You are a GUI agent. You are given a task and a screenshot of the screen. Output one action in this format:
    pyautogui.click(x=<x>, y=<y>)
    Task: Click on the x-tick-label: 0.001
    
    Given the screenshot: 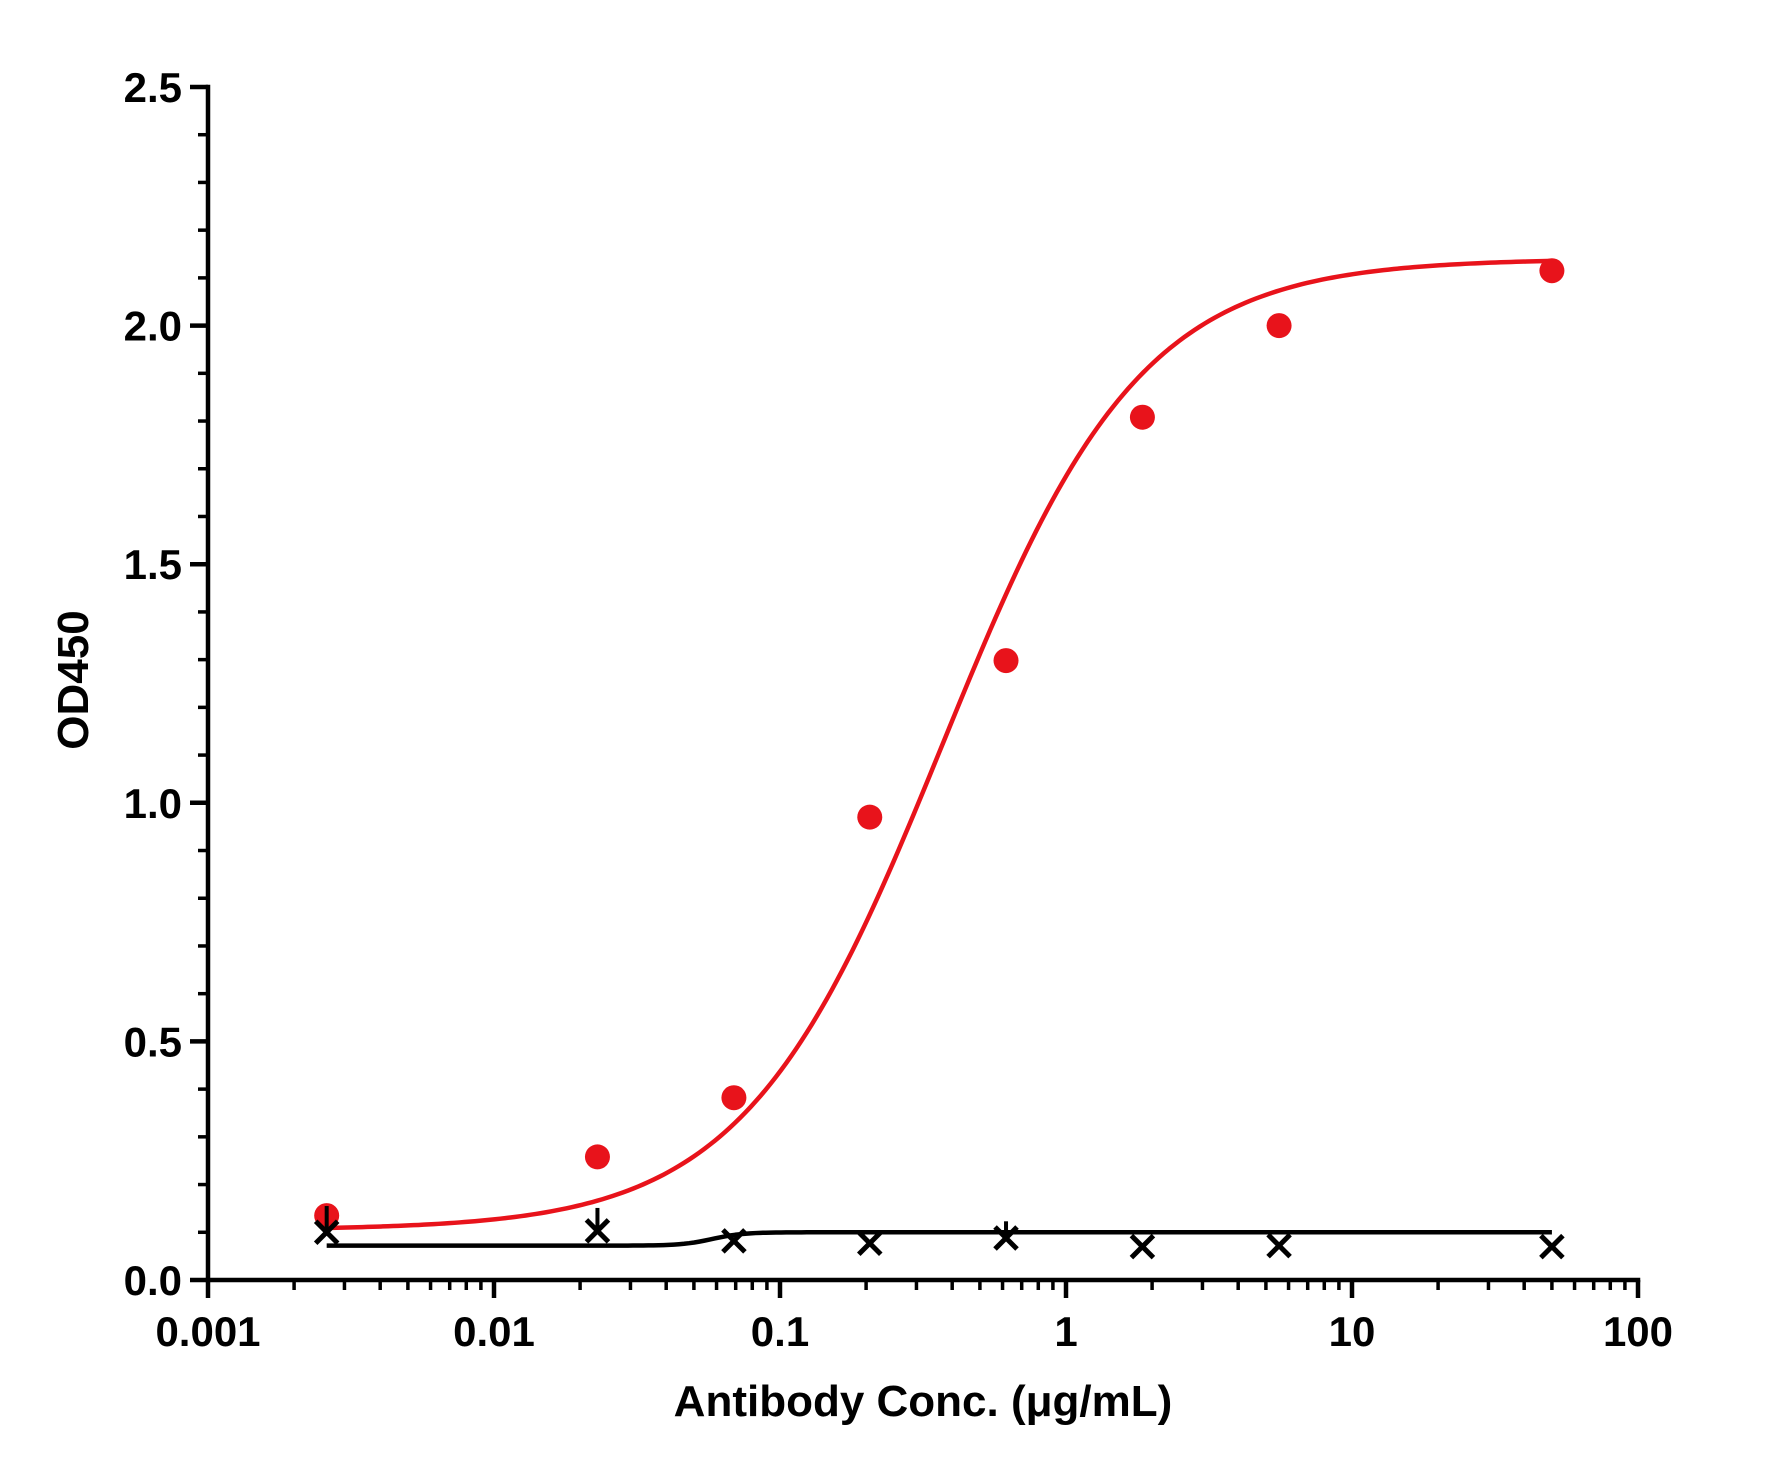 What is the action you would take?
    pyautogui.click(x=207, y=1331)
    